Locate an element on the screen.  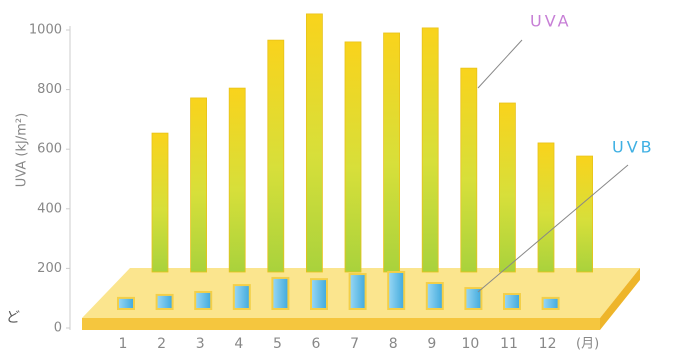
x-tick-label: 11 is located at coordinates (509, 344).